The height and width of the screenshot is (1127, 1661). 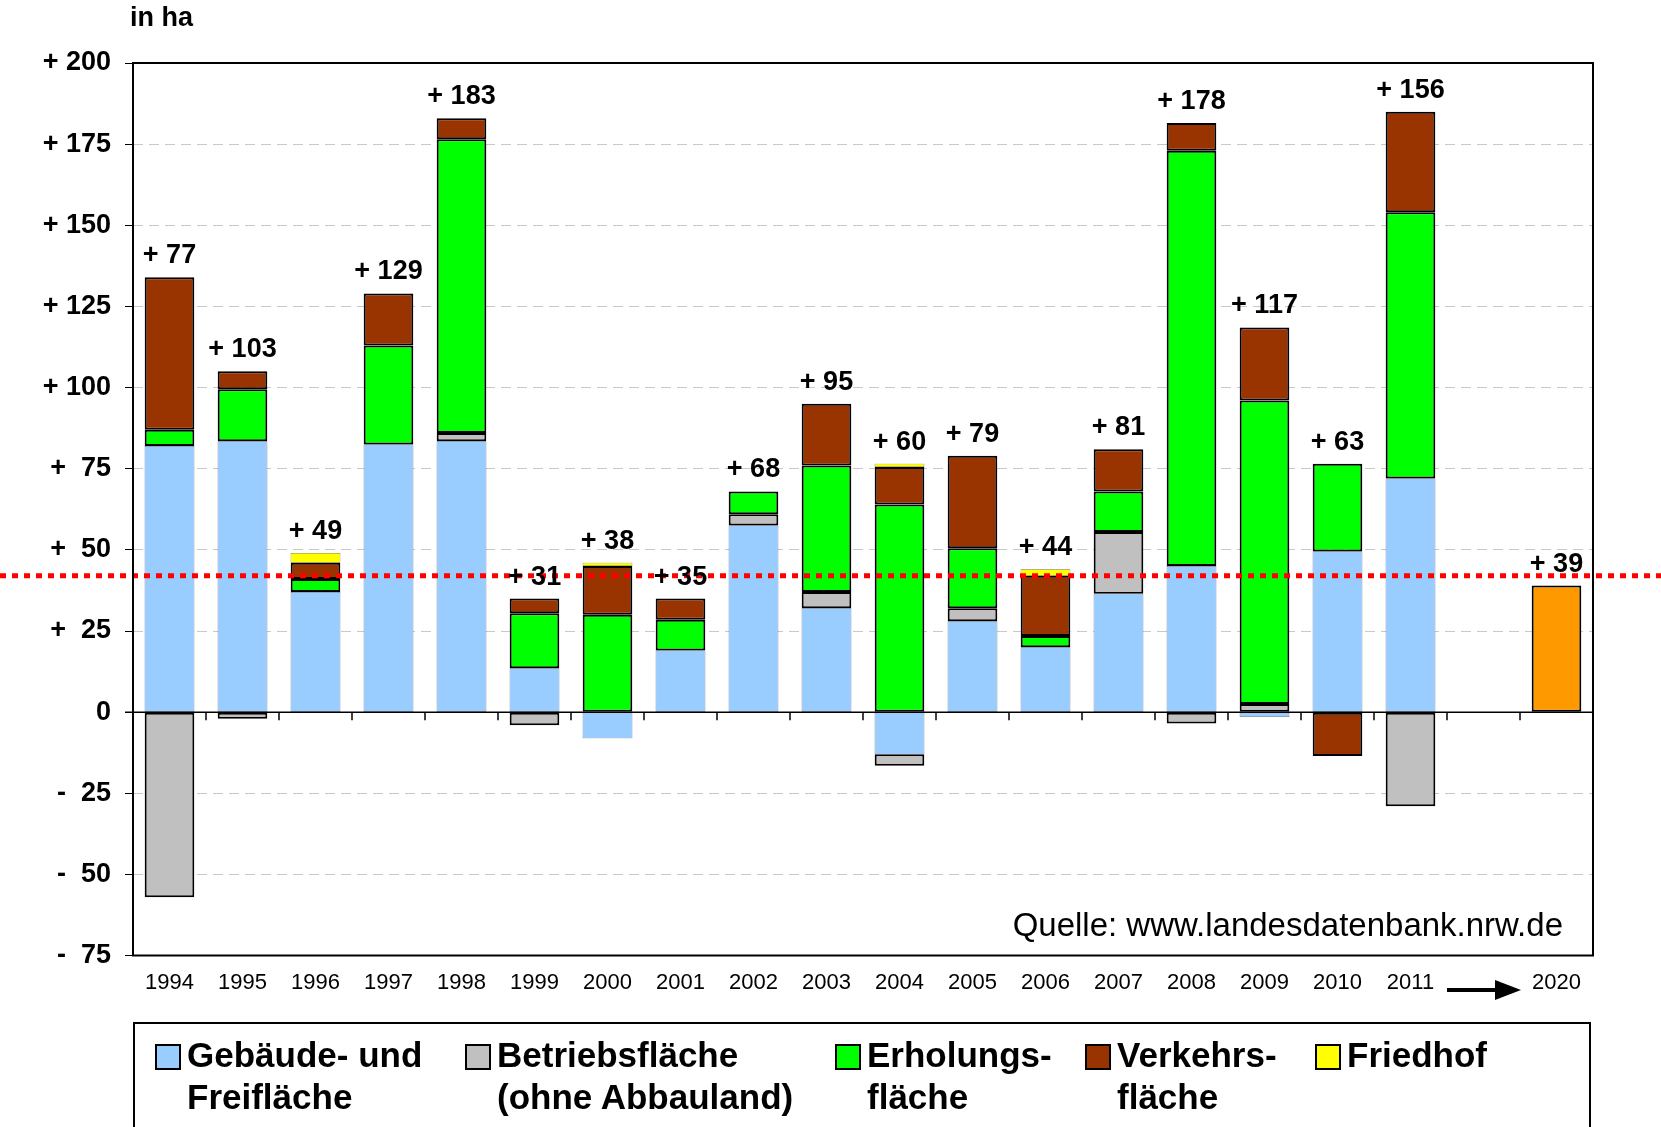 What do you see at coordinates (76, 386) in the screenshot?
I see `y-tick-label: + 100` at bounding box center [76, 386].